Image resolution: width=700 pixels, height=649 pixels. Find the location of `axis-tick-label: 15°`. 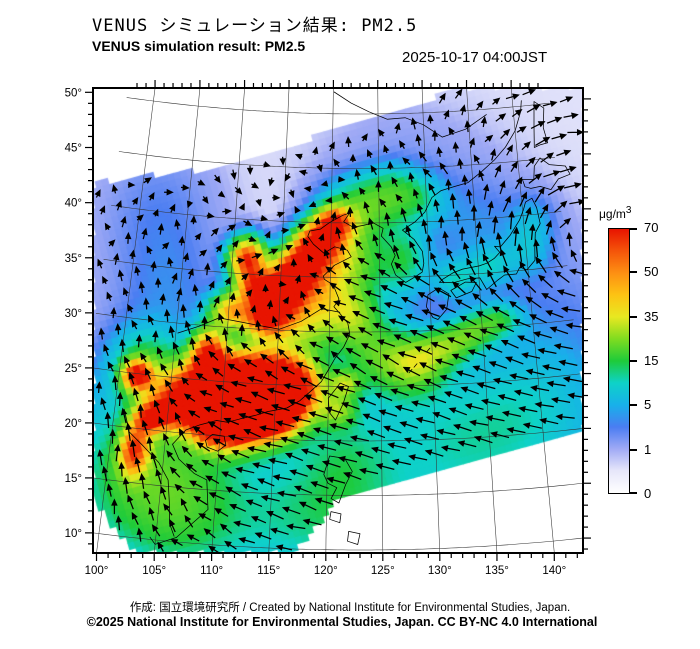

axis-tick-label: 15° is located at coordinates (73, 479).